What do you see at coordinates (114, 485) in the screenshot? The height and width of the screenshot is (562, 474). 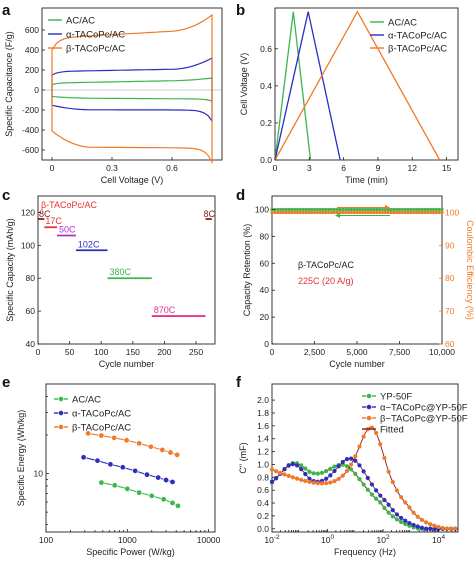 I see `panel-e-point-green` at bounding box center [114, 485].